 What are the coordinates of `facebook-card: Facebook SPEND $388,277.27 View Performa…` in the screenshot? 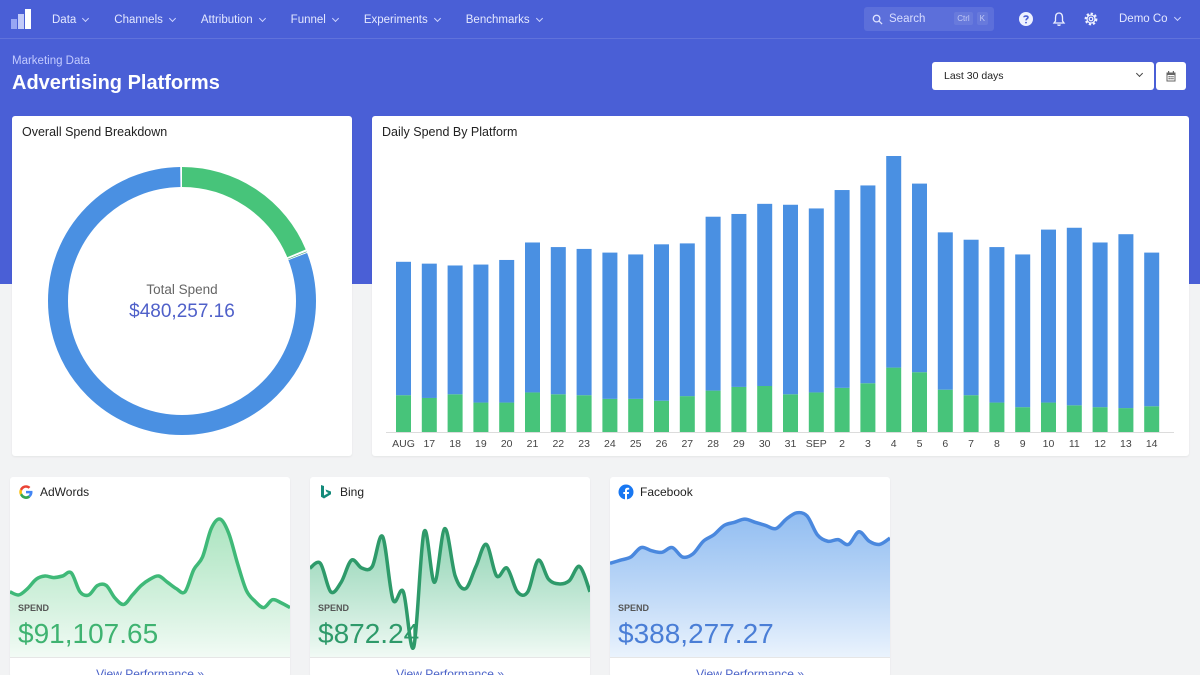 It's located at (750, 576).